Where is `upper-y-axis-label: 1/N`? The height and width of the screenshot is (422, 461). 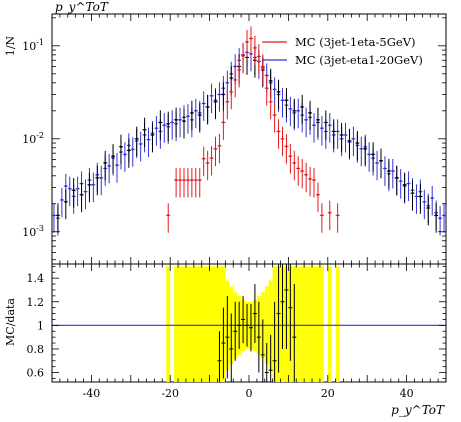
upper-y-axis-label: 1/N is located at coordinates (10, 45).